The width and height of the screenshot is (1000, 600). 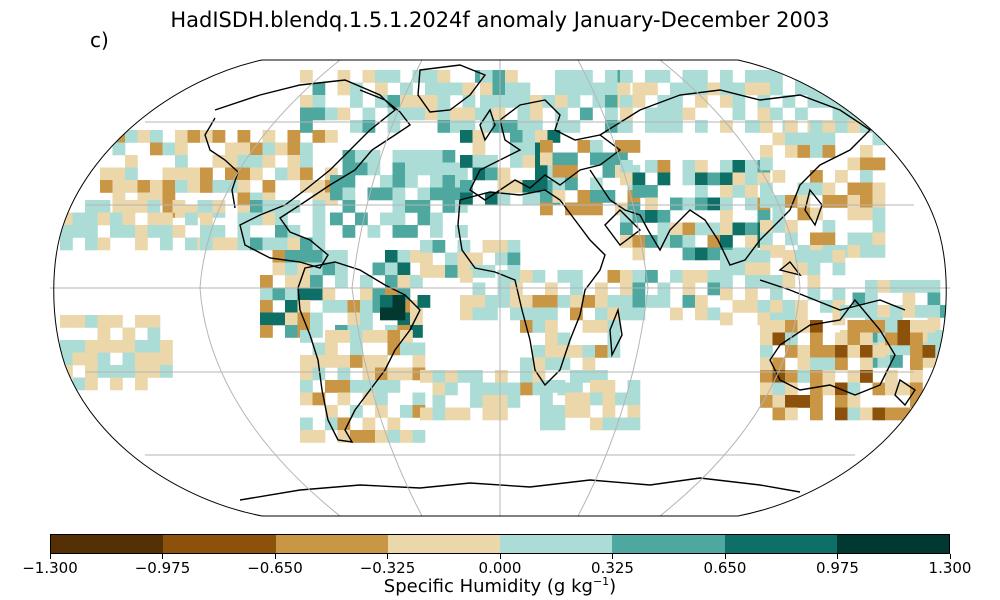 What do you see at coordinates (500, 568) in the screenshot?
I see `colorbar-tick-label: 0.000` at bounding box center [500, 568].